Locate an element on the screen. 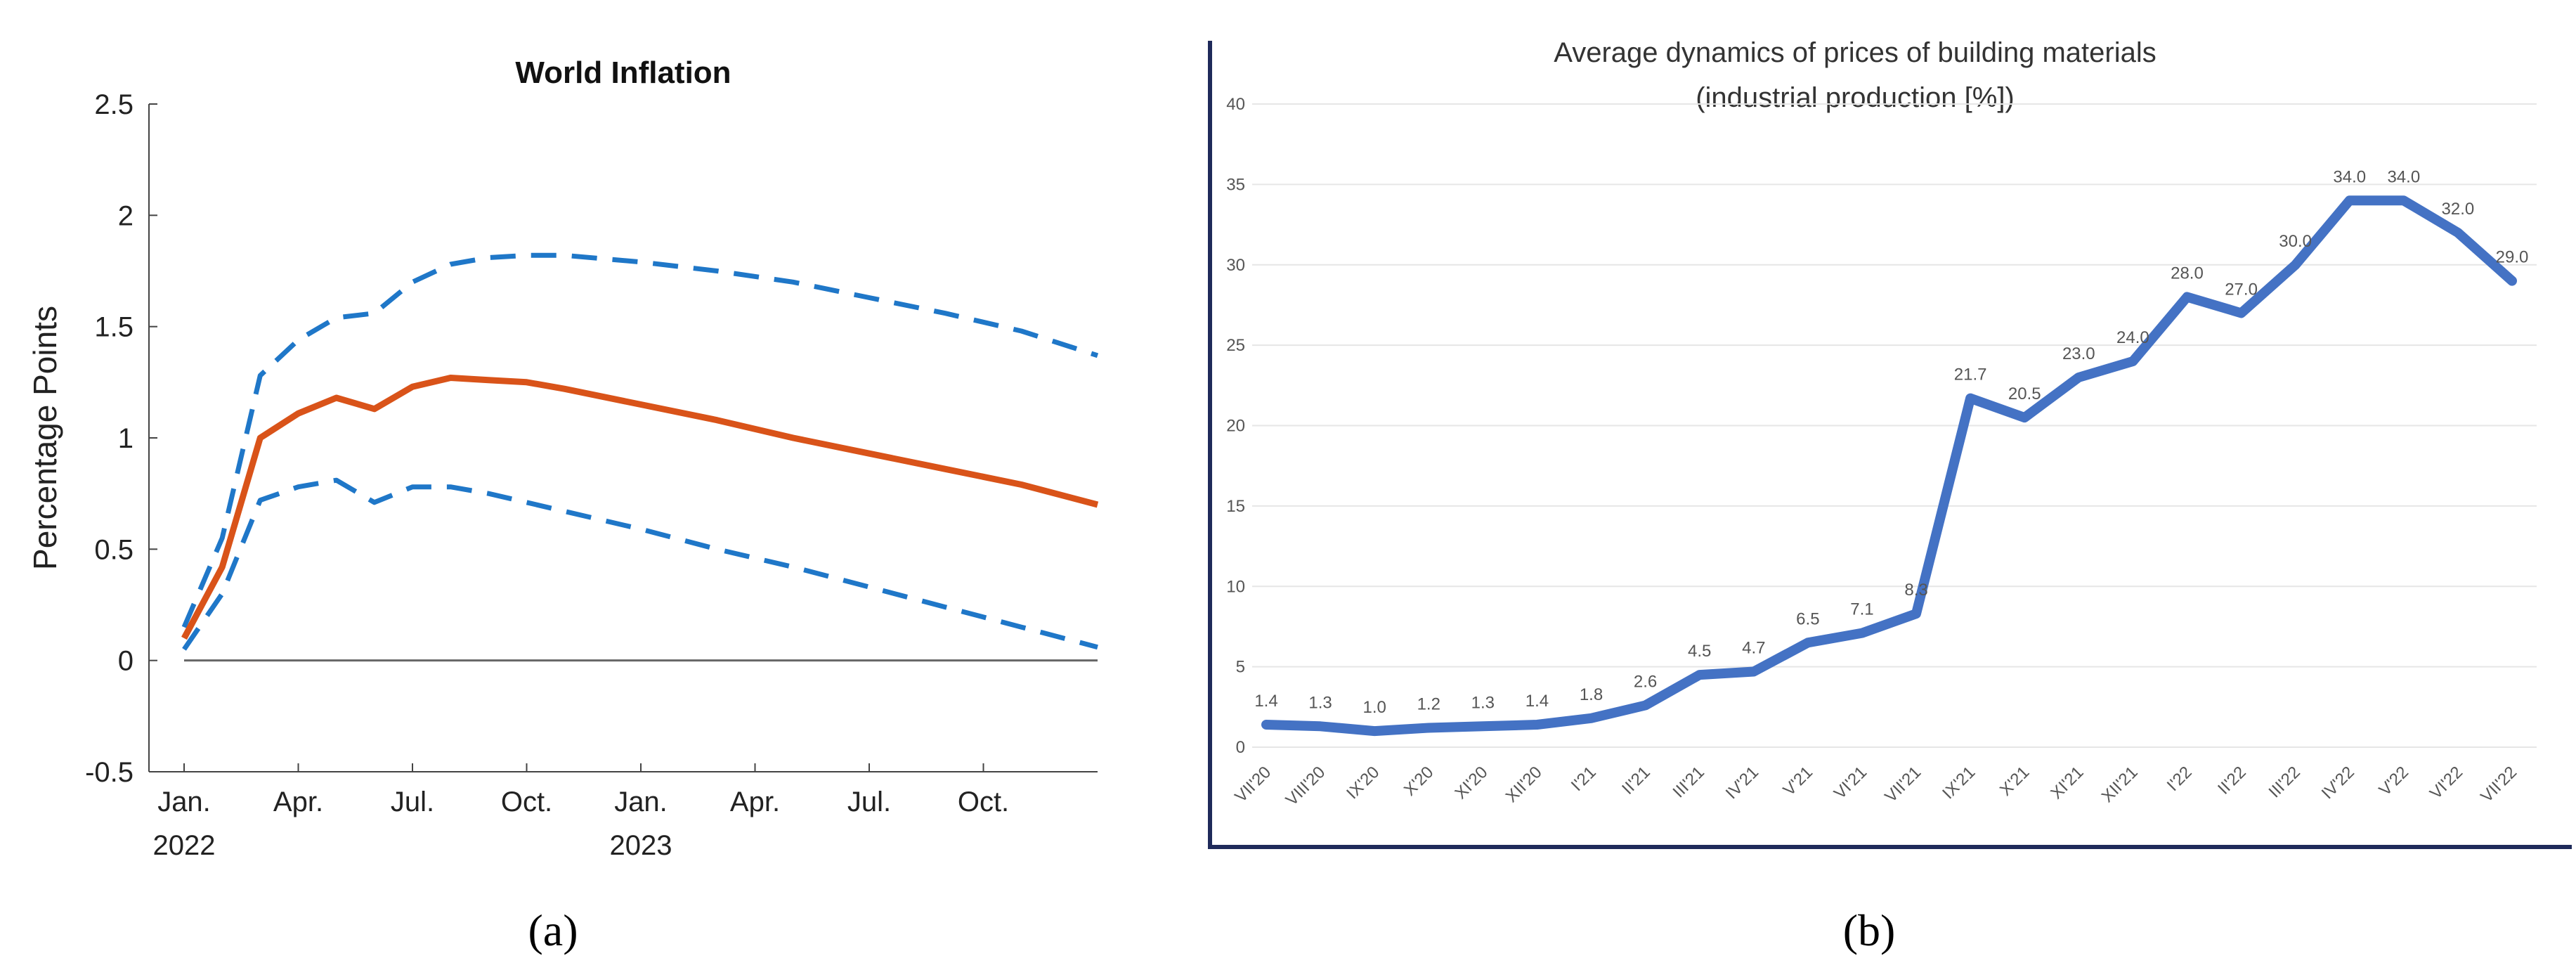  data-label-b: 29.0 is located at coordinates (2512, 257).